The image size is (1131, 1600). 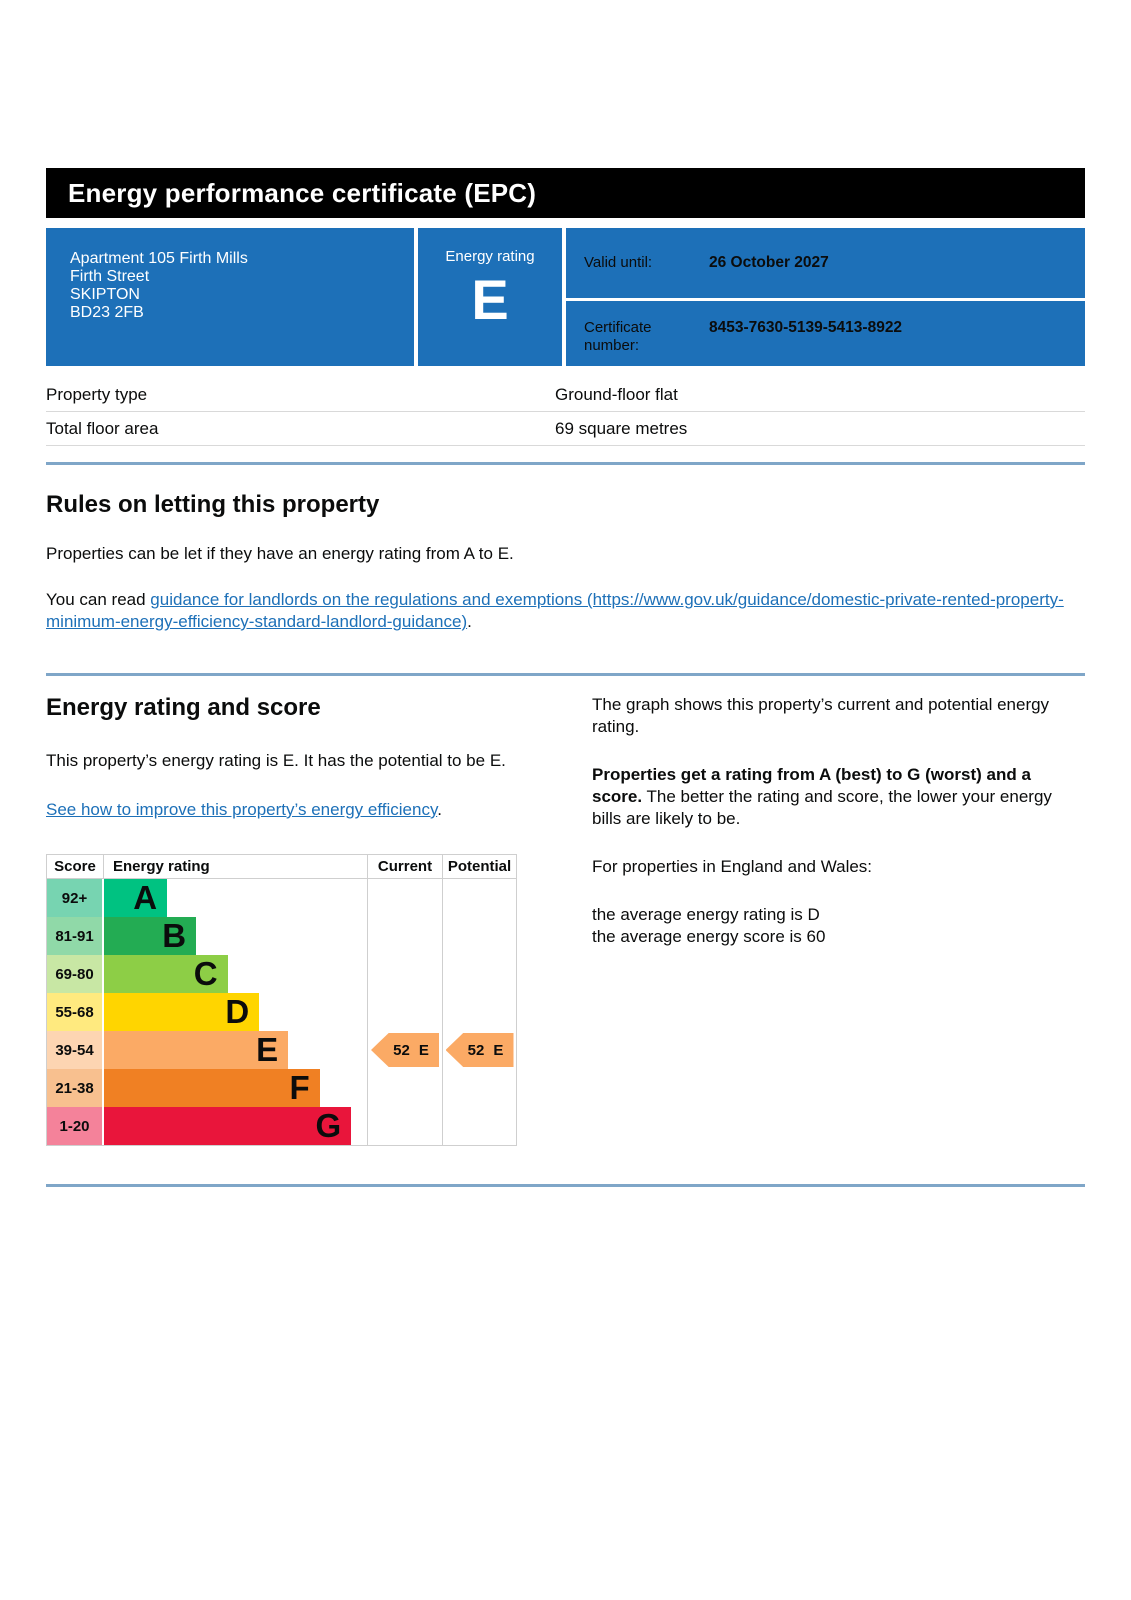 What do you see at coordinates (75, 1088) in the screenshot?
I see `band-score-f: 21-38` at bounding box center [75, 1088].